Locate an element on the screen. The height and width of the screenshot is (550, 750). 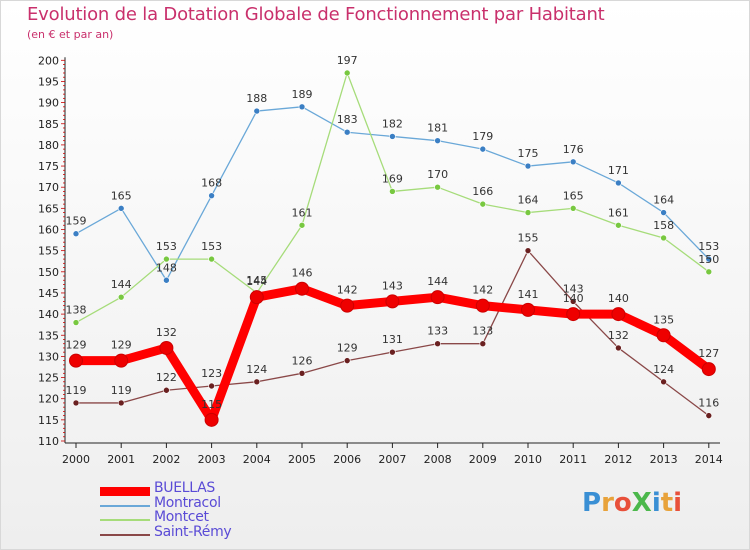
y-tick-label: 160 is located at coordinates (48, 230).